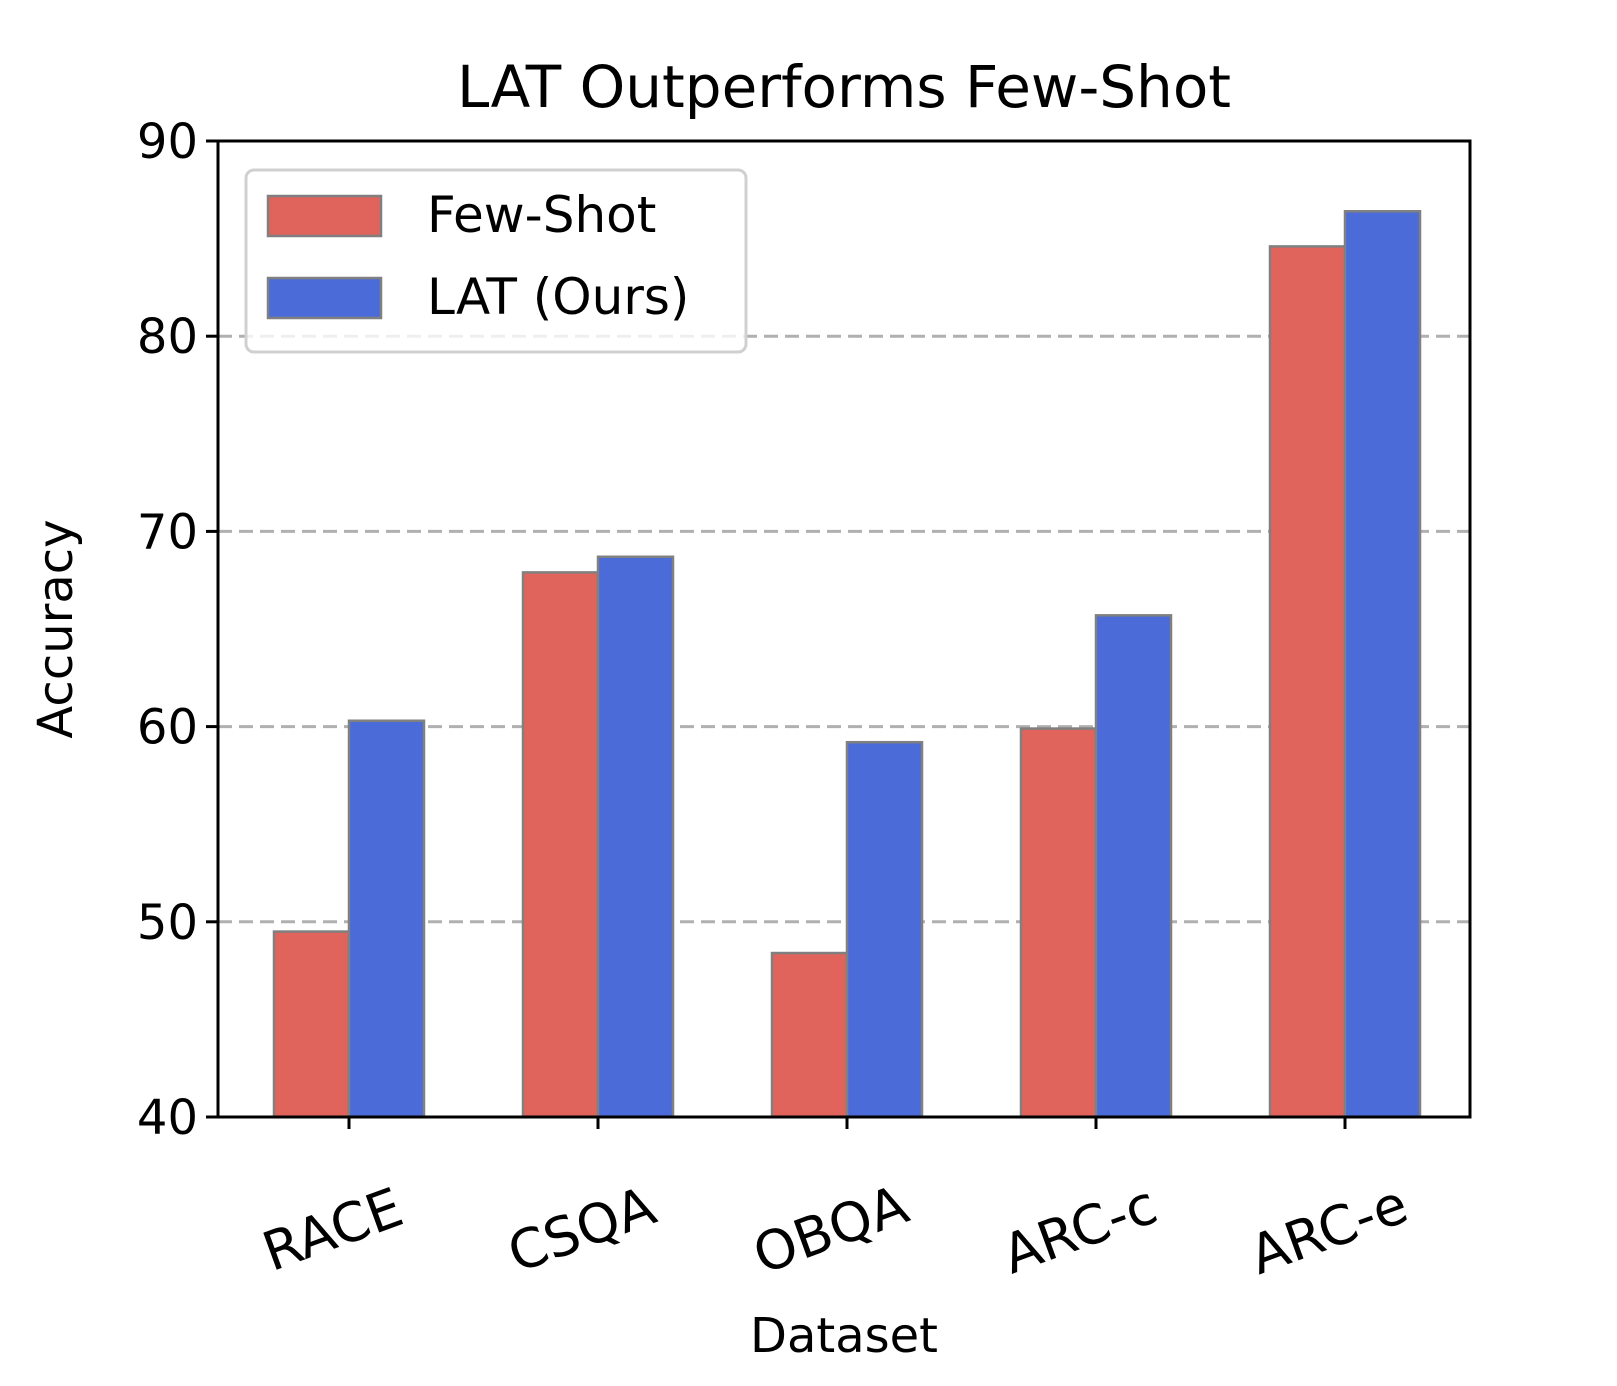 This screenshot has height=1386, width=1617. Describe the element at coordinates (386, 919) in the screenshot. I see `bar-lat-ours--race` at that location.